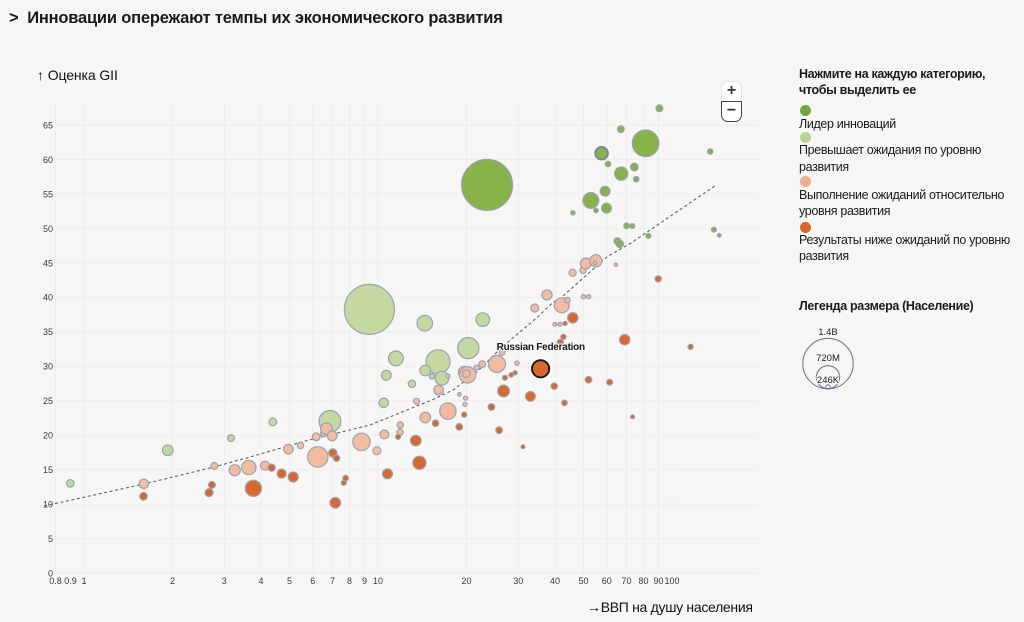 This screenshot has width=1024, height=622. I want to click on svg-text: 3, so click(224, 581).